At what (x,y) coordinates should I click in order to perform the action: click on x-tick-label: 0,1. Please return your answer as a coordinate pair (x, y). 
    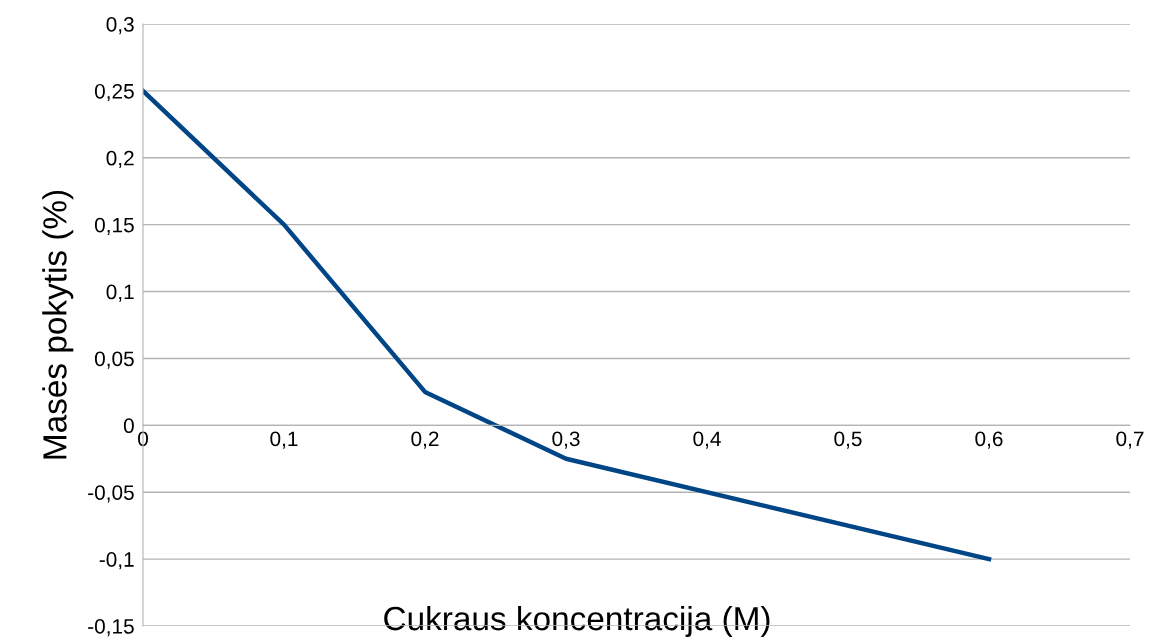
    Looking at the image, I should click on (284, 440).